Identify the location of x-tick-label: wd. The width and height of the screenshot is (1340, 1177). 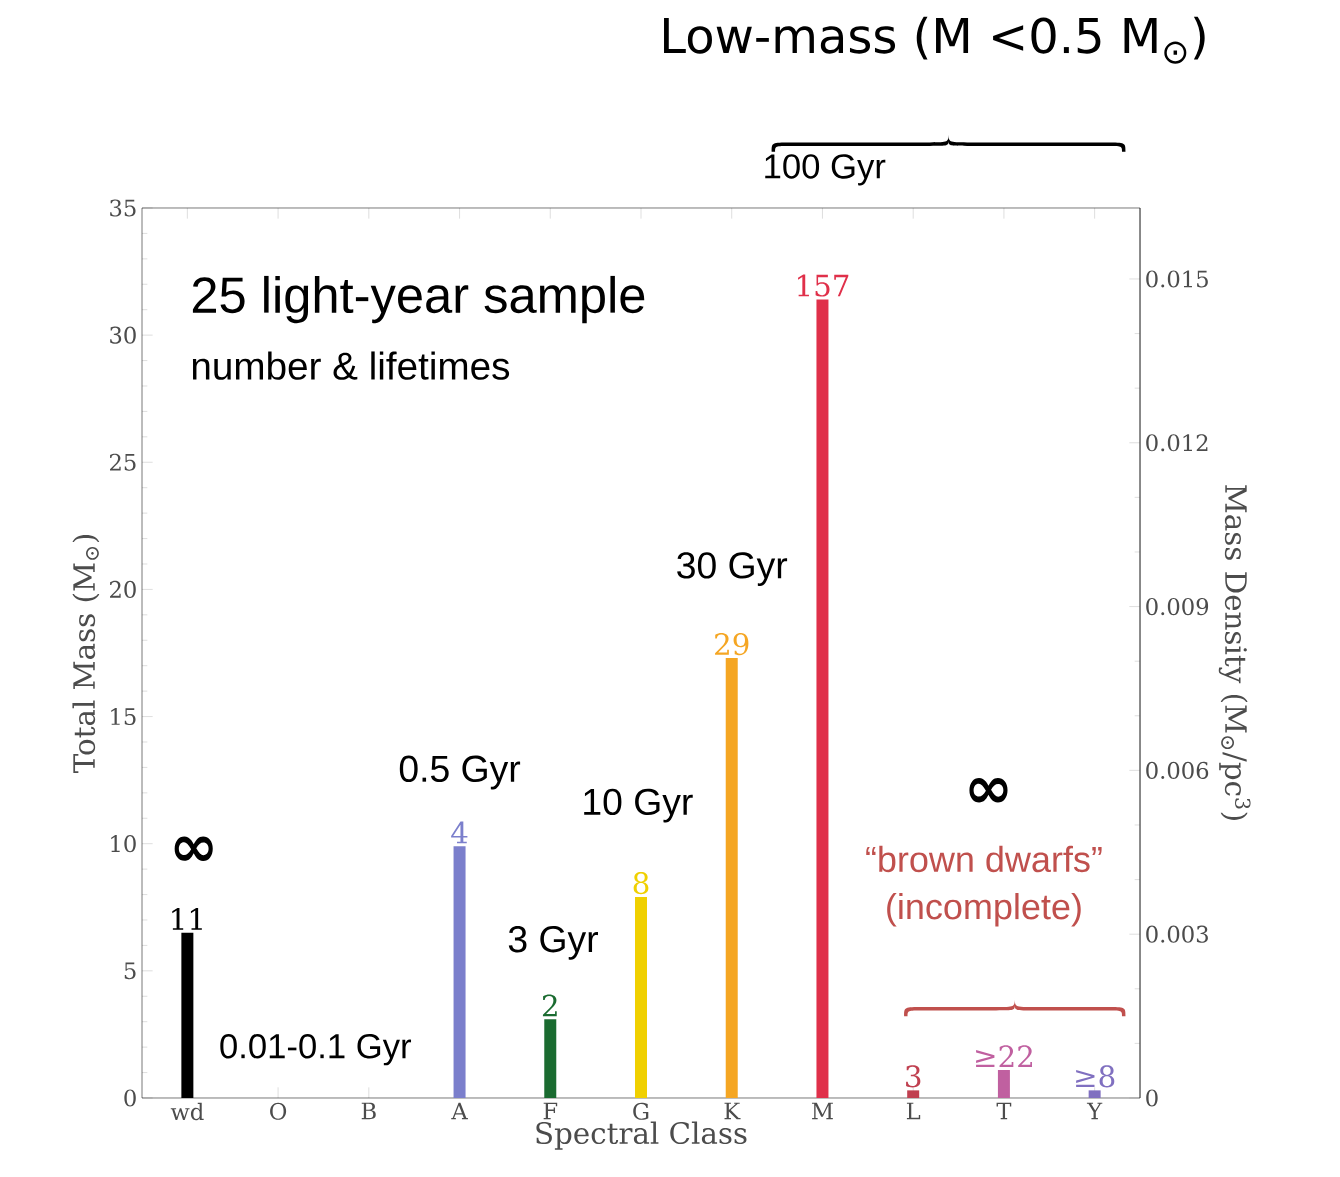
(187, 1111).